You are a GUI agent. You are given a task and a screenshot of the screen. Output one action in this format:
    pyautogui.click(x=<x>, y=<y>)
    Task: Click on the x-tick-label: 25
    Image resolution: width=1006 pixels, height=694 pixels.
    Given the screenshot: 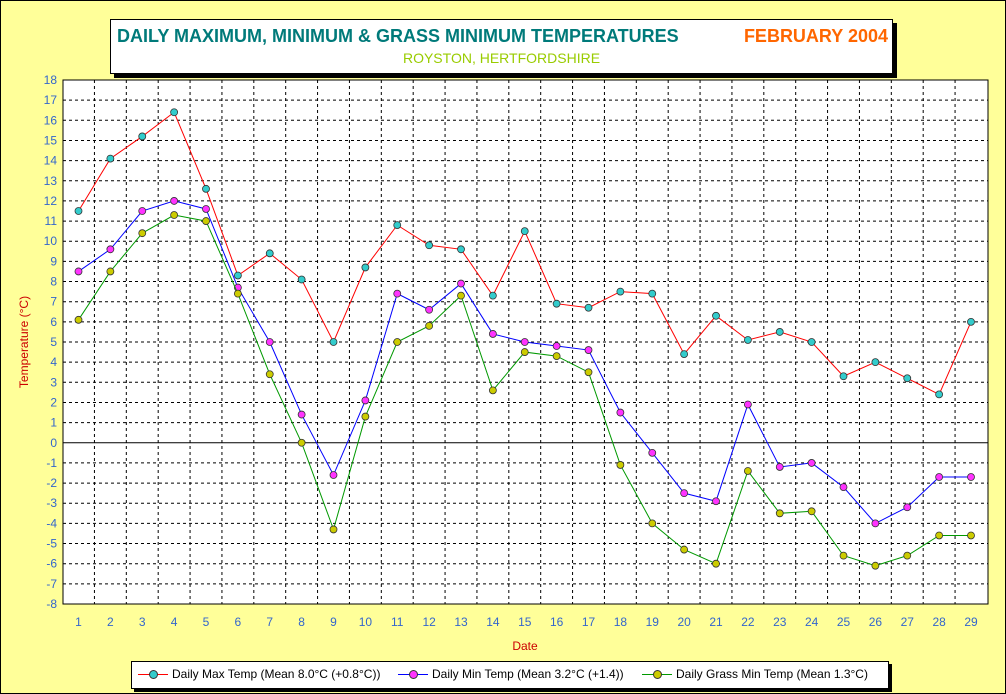 What is the action you would take?
    pyautogui.click(x=844, y=622)
    